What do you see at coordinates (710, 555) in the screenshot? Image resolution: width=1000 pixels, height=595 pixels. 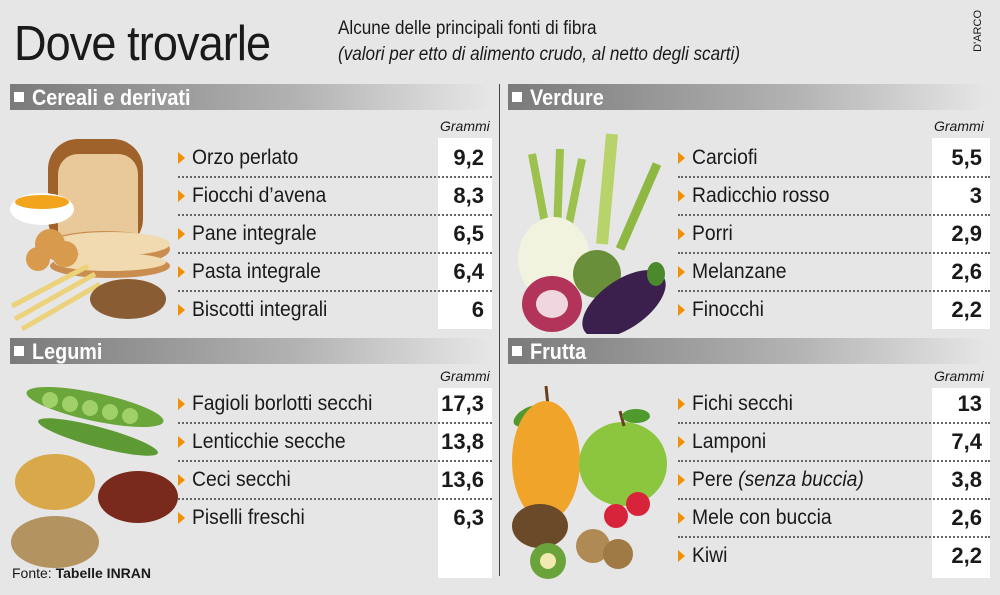 I see `item-name: Kiwi` at bounding box center [710, 555].